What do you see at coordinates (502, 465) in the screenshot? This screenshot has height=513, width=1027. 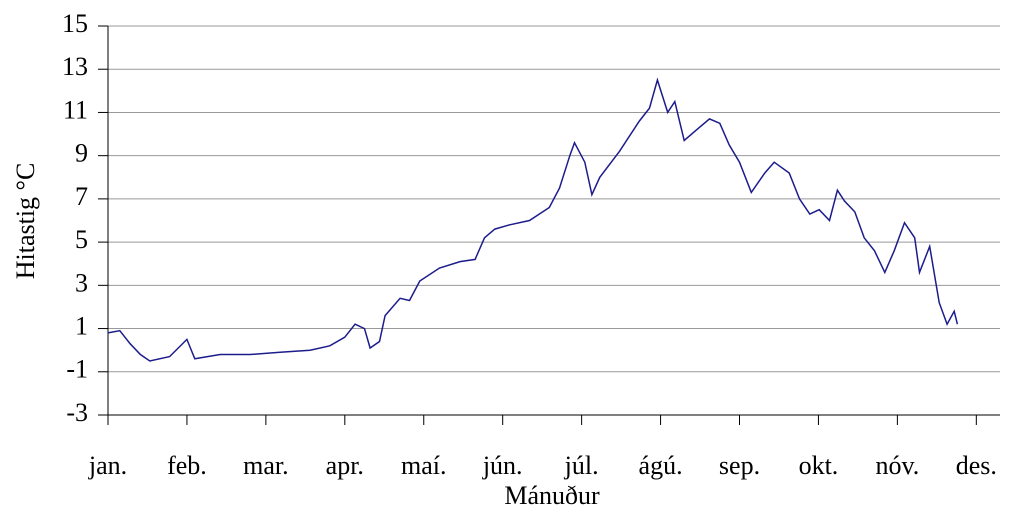 I see `x-tick-label: jún.` at bounding box center [502, 465].